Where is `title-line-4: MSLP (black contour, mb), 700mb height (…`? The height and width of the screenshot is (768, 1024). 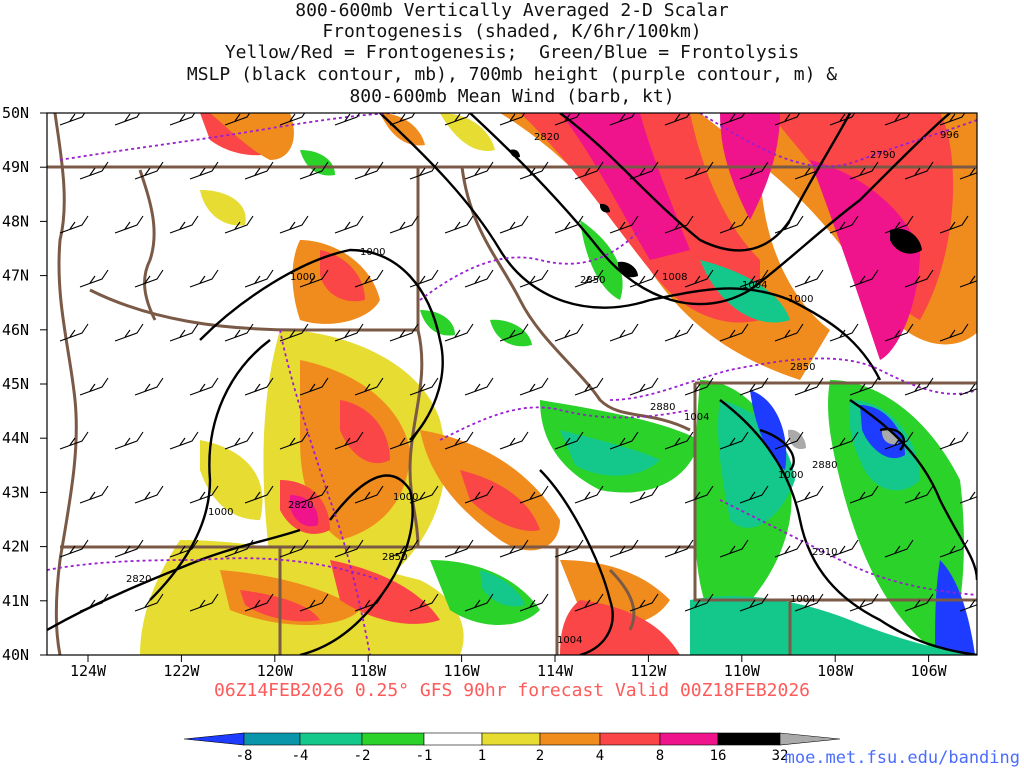 title-line-4: MSLP (black contour, mb), 700mb height (… is located at coordinates (512, 74).